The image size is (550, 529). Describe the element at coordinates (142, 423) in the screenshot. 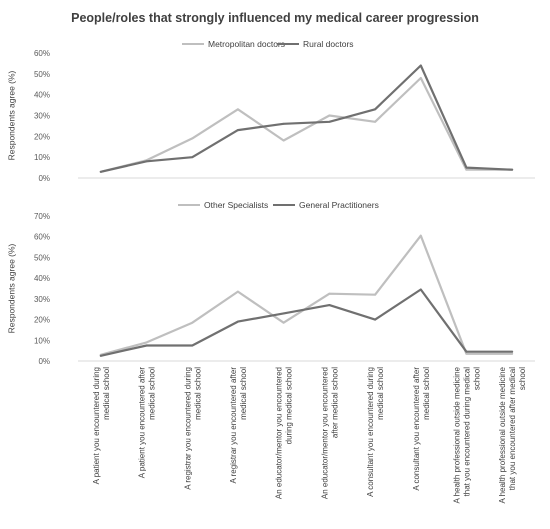

I see `x-category-label: A patient you encountered after` at that location.